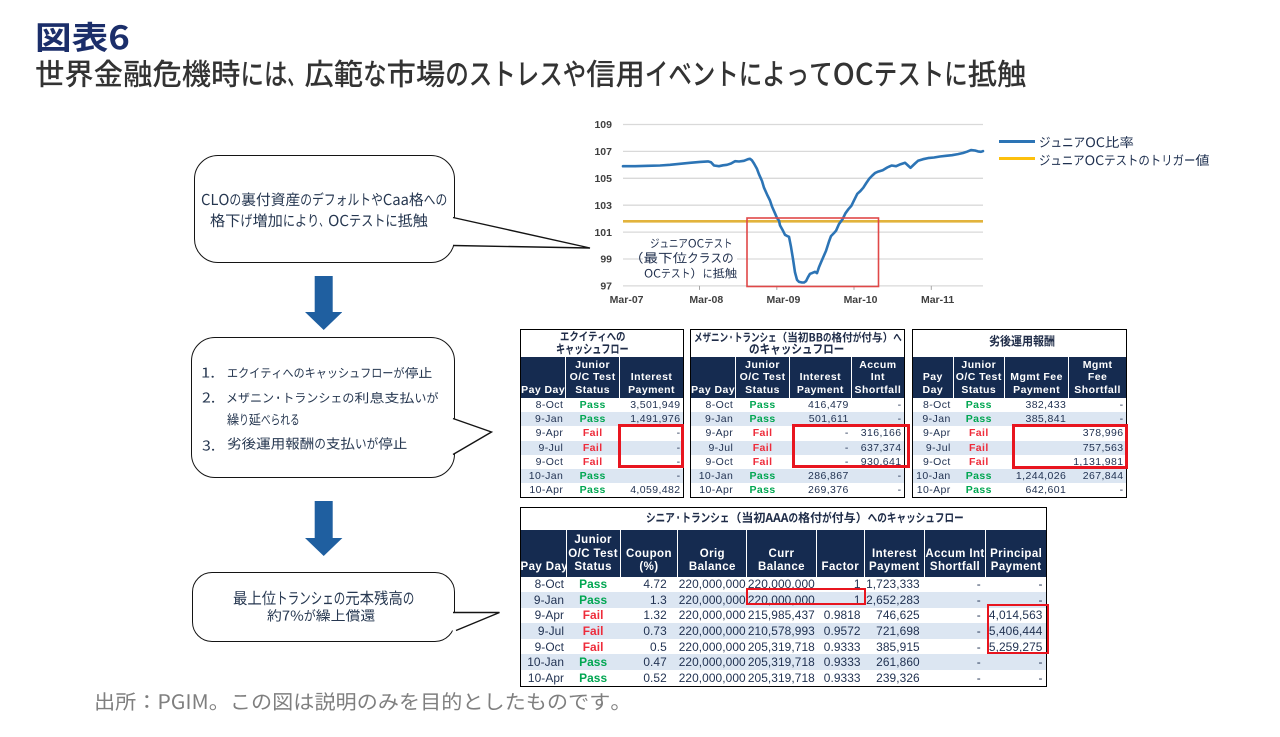  What do you see at coordinates (861, 300) in the screenshot?
I see `svg-text: Mar-10` at bounding box center [861, 300].